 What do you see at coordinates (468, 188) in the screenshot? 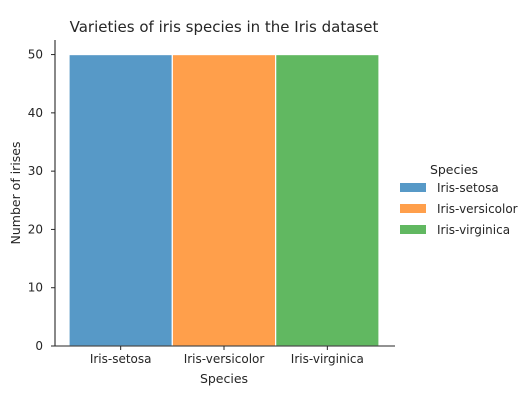
I see `legend-label-iris-setosa: Iris-setosa` at bounding box center [468, 188].